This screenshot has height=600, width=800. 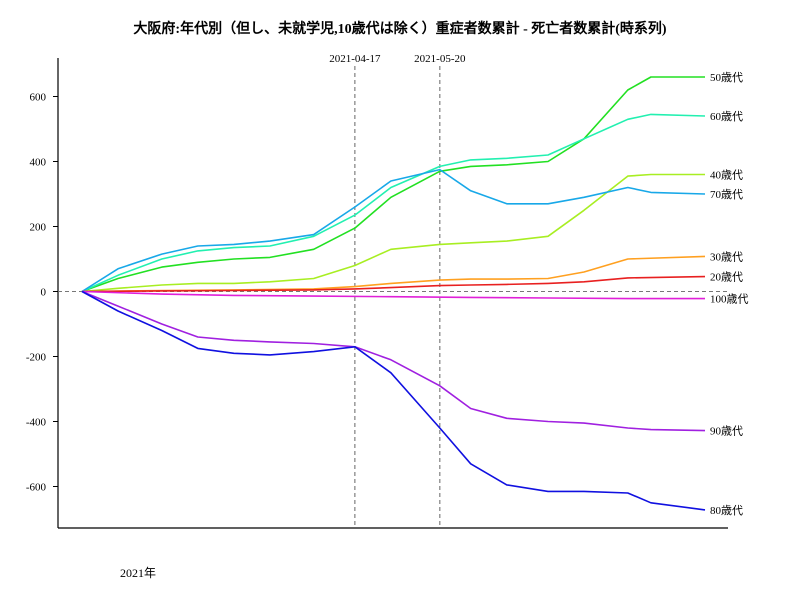 I want to click on y-axis-ticks: 600 400 200 0 -200 -400 -600, so click(x=42, y=293).